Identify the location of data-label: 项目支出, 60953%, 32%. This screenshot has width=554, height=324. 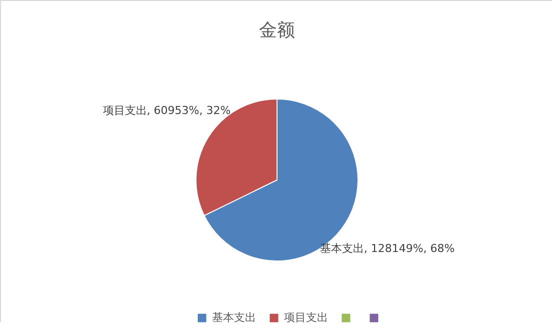
(166, 111).